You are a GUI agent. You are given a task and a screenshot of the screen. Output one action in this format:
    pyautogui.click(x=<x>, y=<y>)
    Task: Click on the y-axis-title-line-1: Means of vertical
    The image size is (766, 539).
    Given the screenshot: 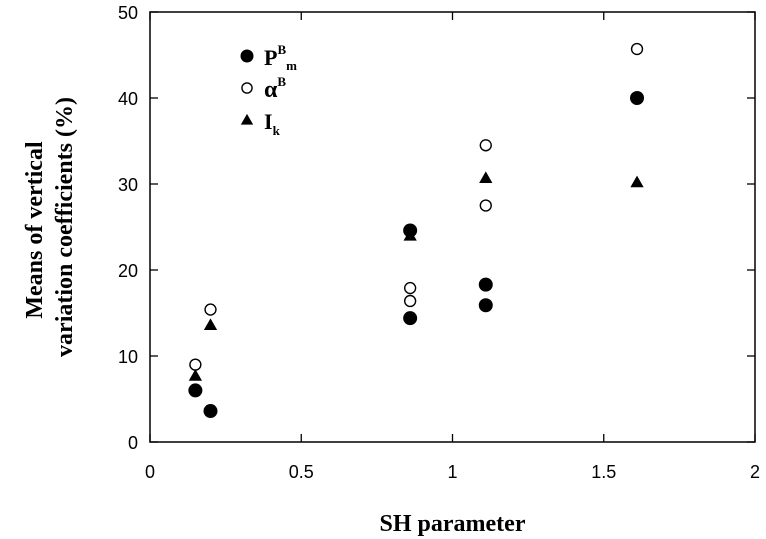 What is the action you would take?
    pyautogui.click(x=35, y=230)
    